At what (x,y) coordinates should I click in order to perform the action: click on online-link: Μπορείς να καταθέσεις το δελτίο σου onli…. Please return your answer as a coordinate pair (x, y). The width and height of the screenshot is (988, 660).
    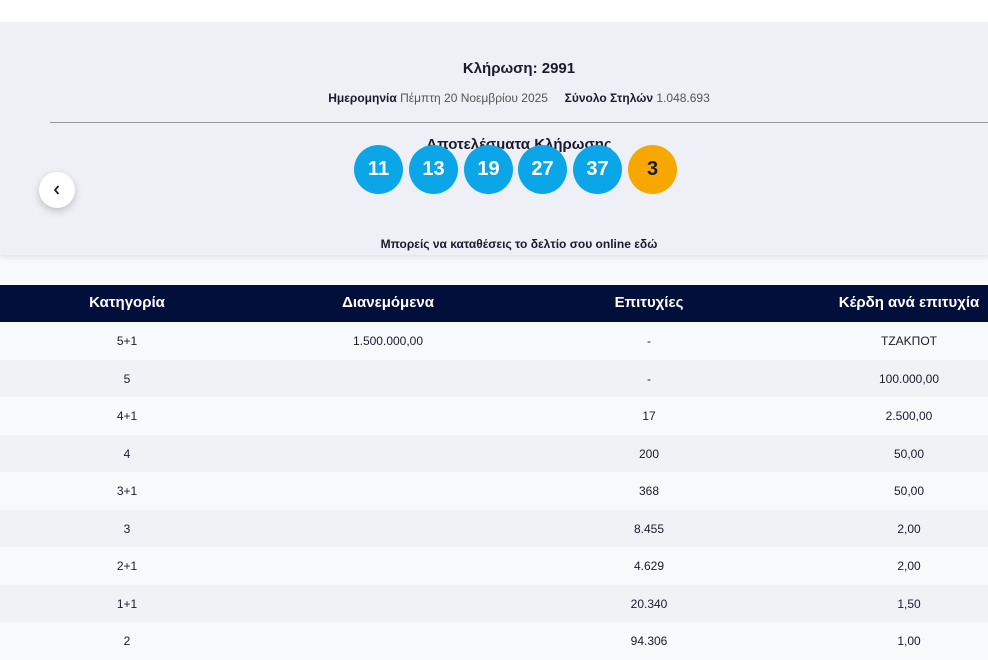
    Looking at the image, I should click on (519, 244).